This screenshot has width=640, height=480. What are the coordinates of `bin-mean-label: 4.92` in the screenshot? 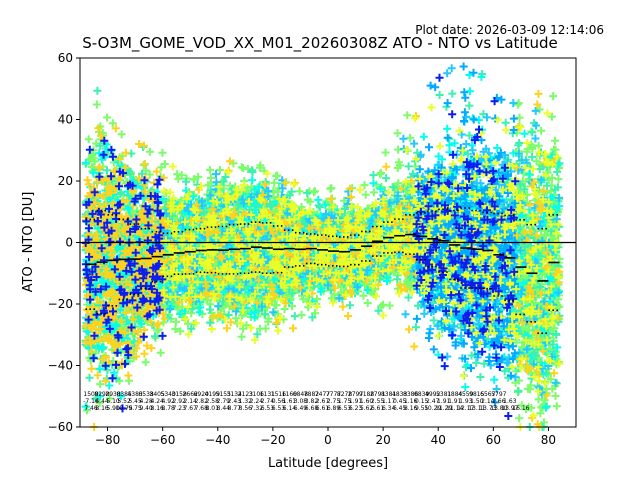 It's located at (168, 401).